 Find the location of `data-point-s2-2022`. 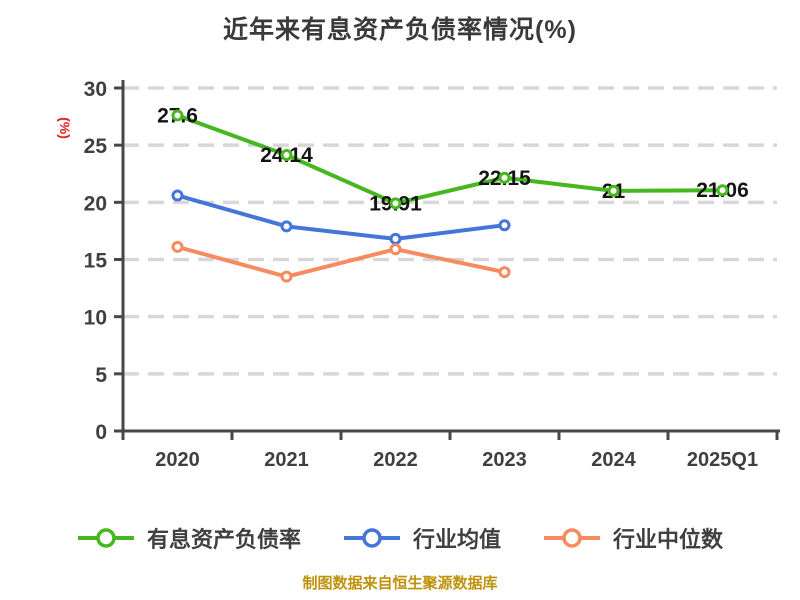

data-point-s2-2022 is located at coordinates (395, 249).